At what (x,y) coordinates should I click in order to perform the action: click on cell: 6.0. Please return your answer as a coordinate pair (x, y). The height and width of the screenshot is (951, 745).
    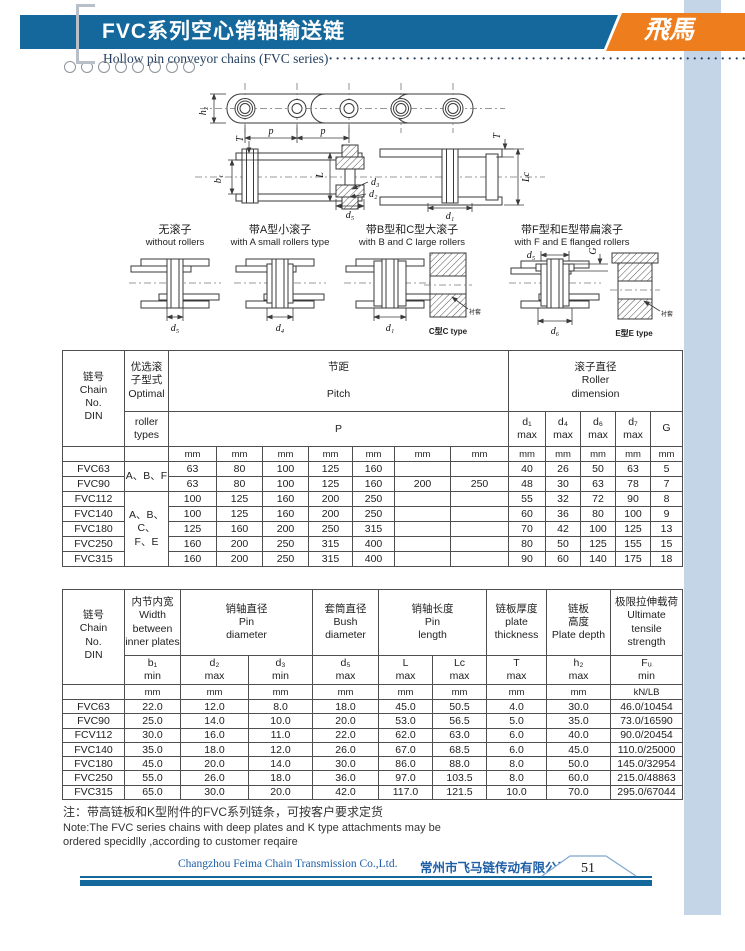
    Looking at the image, I should click on (516, 735).